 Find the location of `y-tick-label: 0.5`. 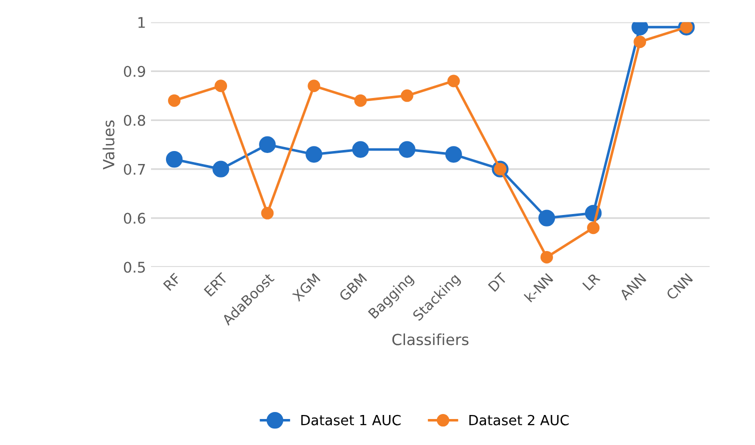

y-tick-label: 0.5 is located at coordinates (134, 267).